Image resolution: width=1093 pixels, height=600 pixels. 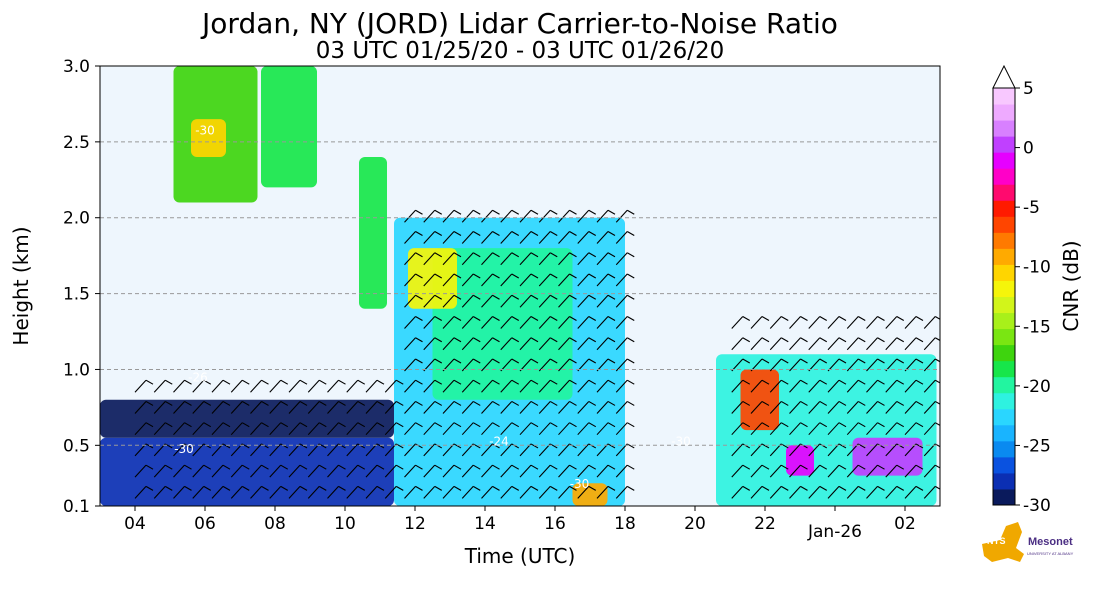 I want to click on colorbar-frame, so click(x=1004, y=296).